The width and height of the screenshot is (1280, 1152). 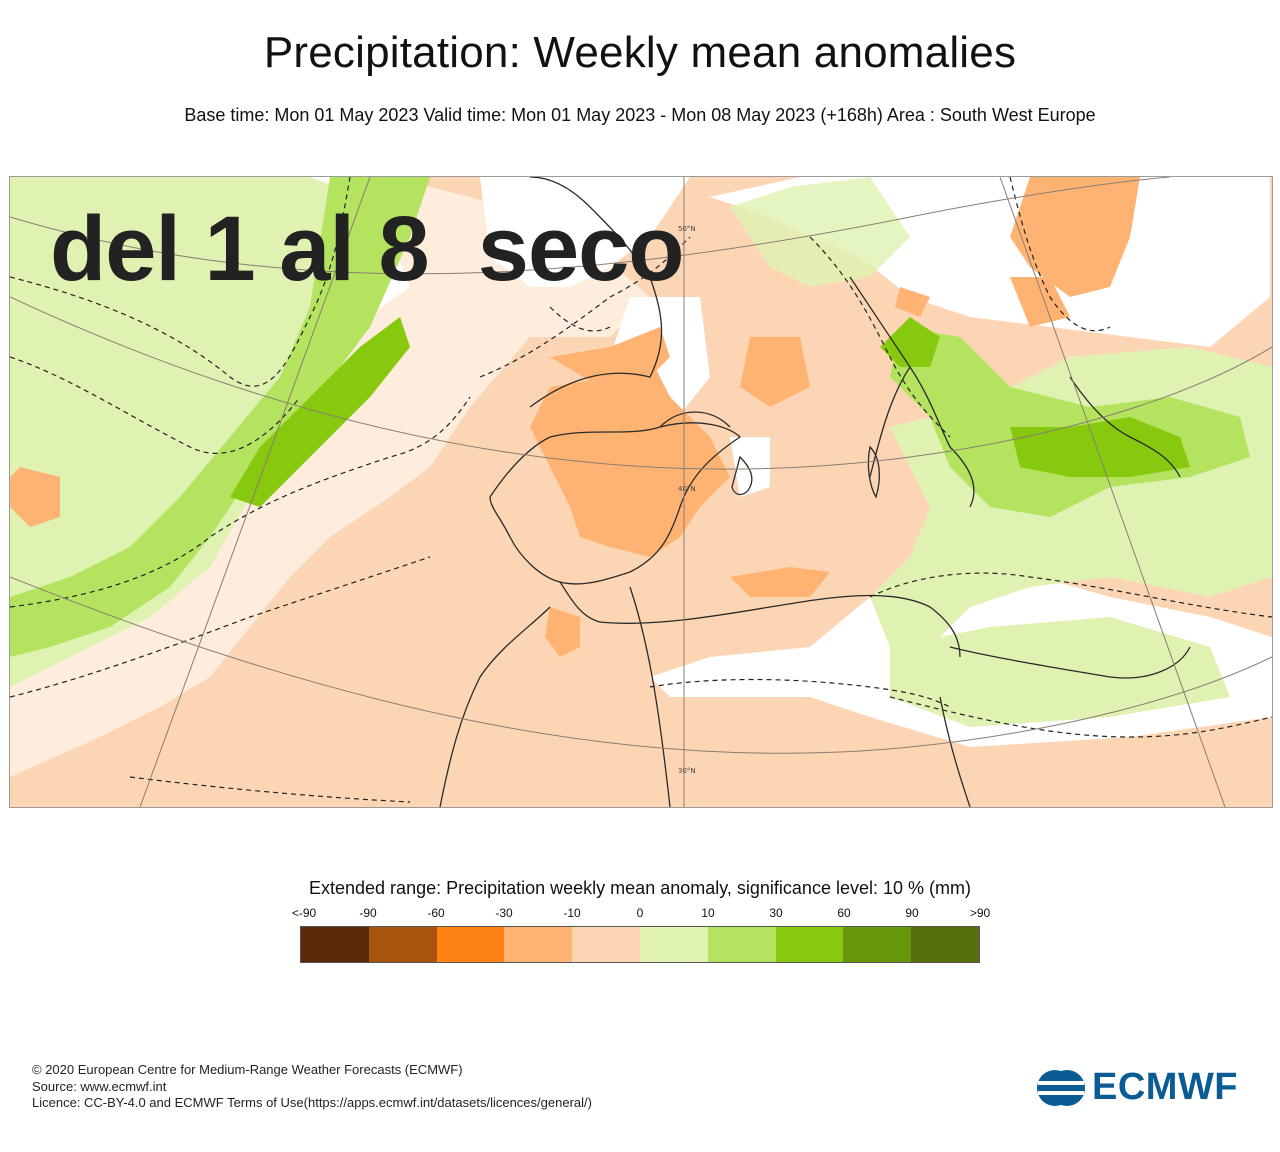 I want to click on ecmwf-logo-text: ECMWF, so click(x=1165, y=1087).